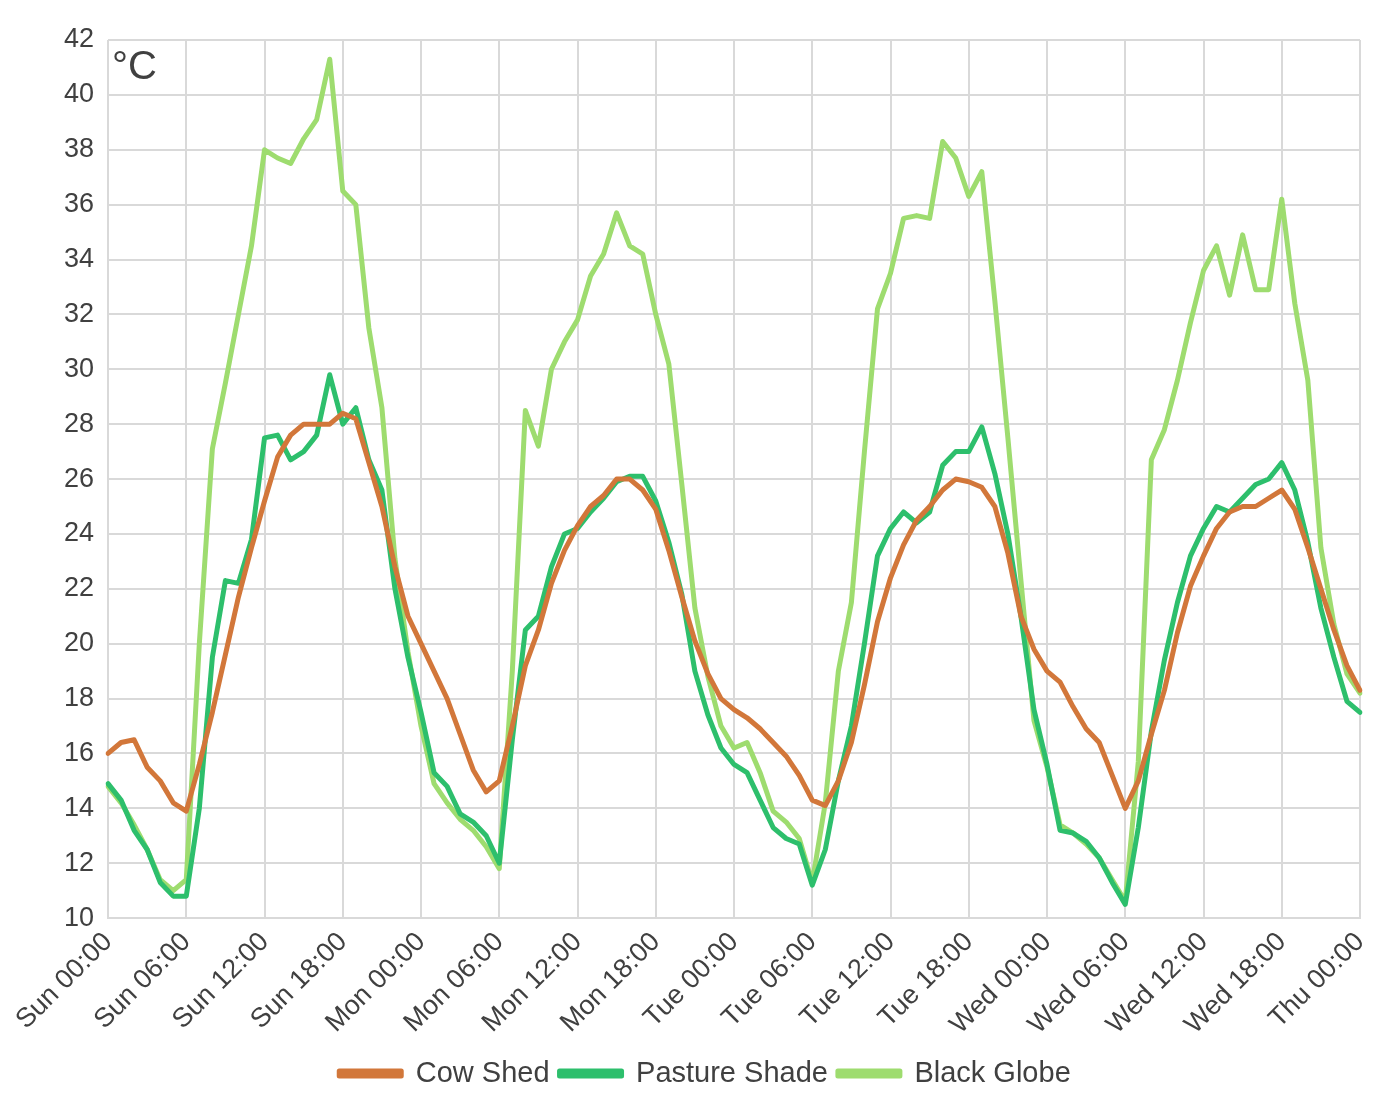 The height and width of the screenshot is (1118, 1394). I want to click on y-tick-label: 42, so click(79, 38).